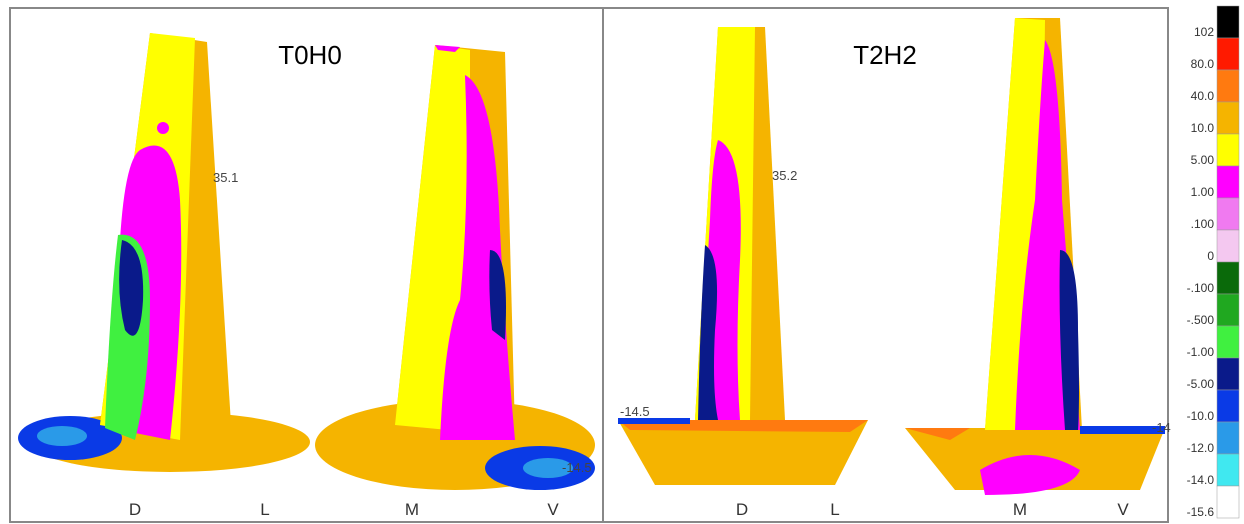 The height and width of the screenshot is (524, 1244). I want to click on legend-label: 1.00, so click(1203, 192).